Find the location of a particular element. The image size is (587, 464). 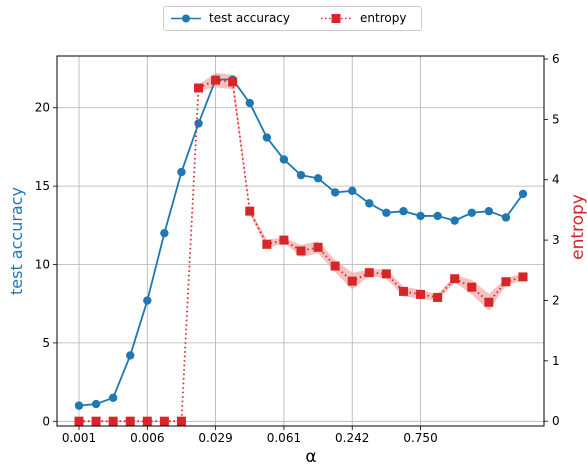

y-right-tick-label: 2 is located at coordinates (556, 300).